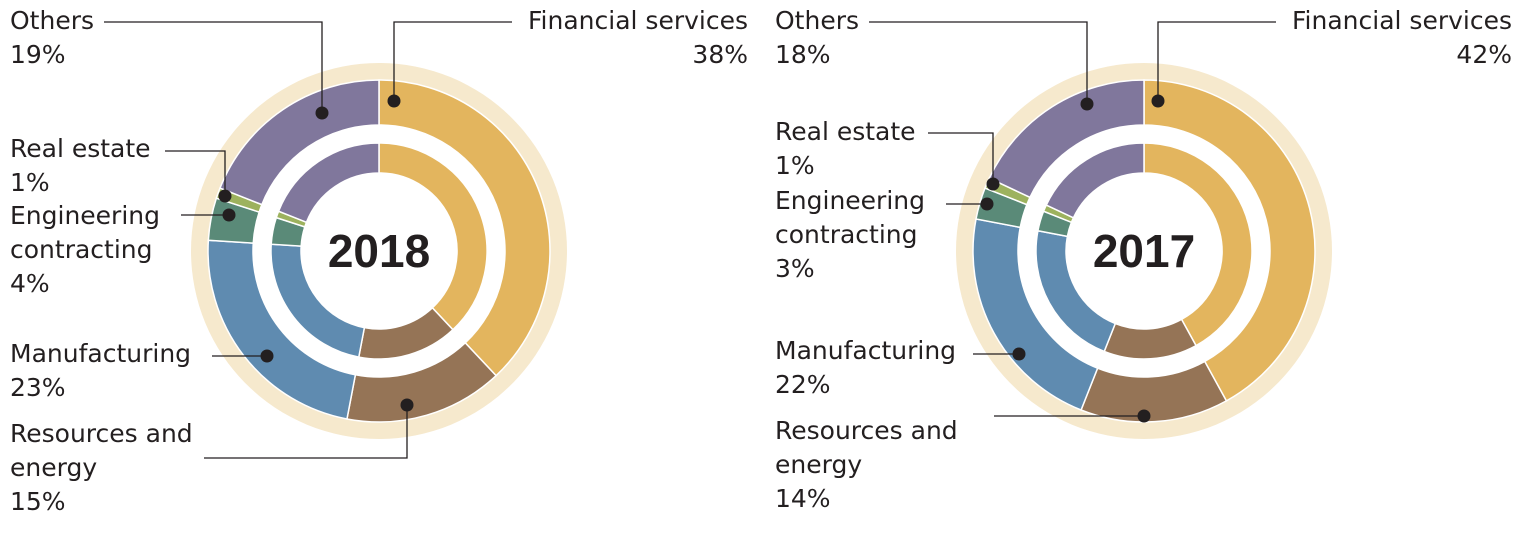  Describe the element at coordinates (720, 54) in the screenshot. I see `percent-value: 38%` at that location.